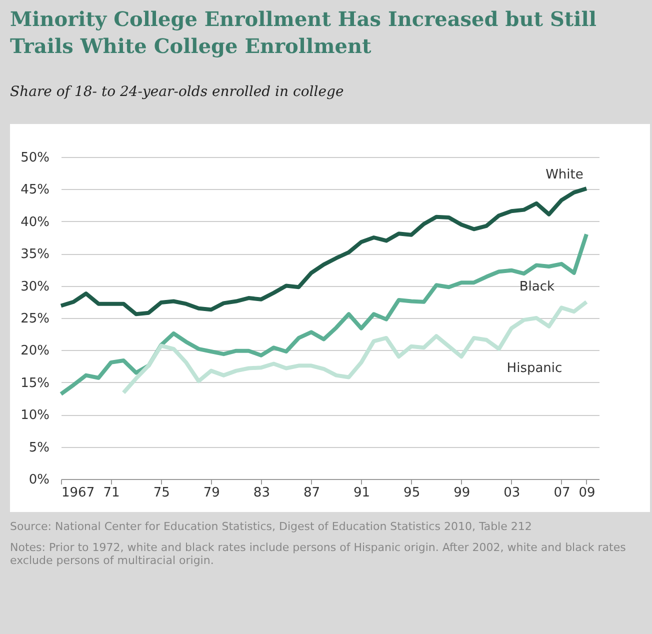  What do you see at coordinates (534, 368) in the screenshot?
I see `series-label: Hispanic` at bounding box center [534, 368].